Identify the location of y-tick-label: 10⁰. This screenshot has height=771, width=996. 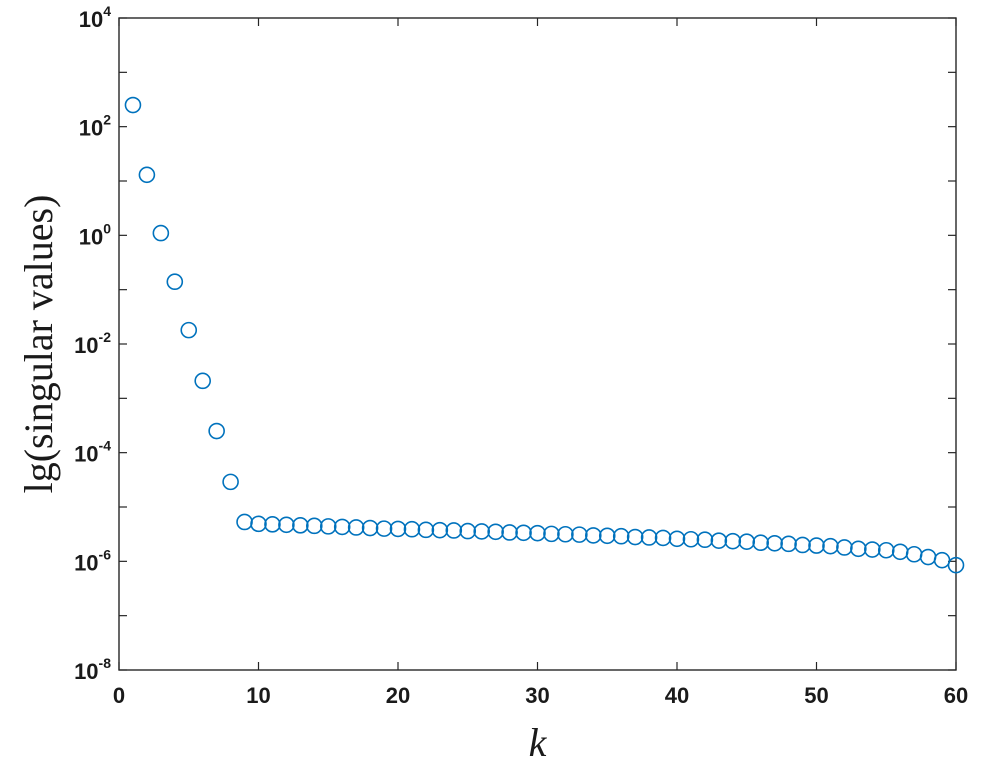
(95, 234).